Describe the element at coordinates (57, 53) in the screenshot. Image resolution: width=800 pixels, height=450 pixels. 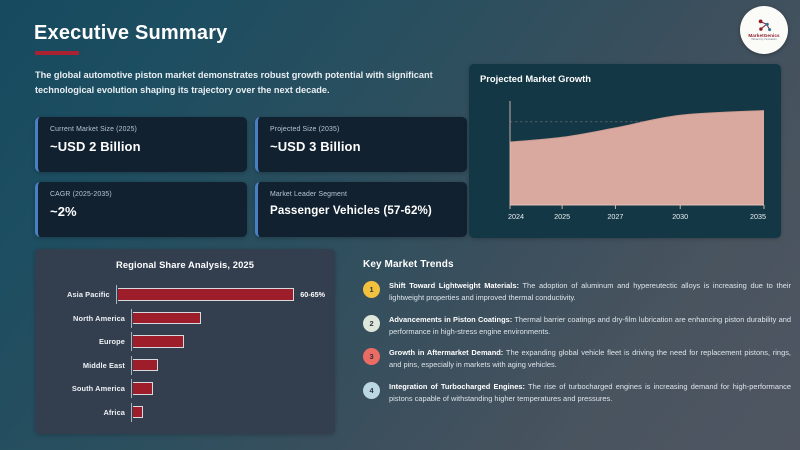
I see `title-underline-rule` at that location.